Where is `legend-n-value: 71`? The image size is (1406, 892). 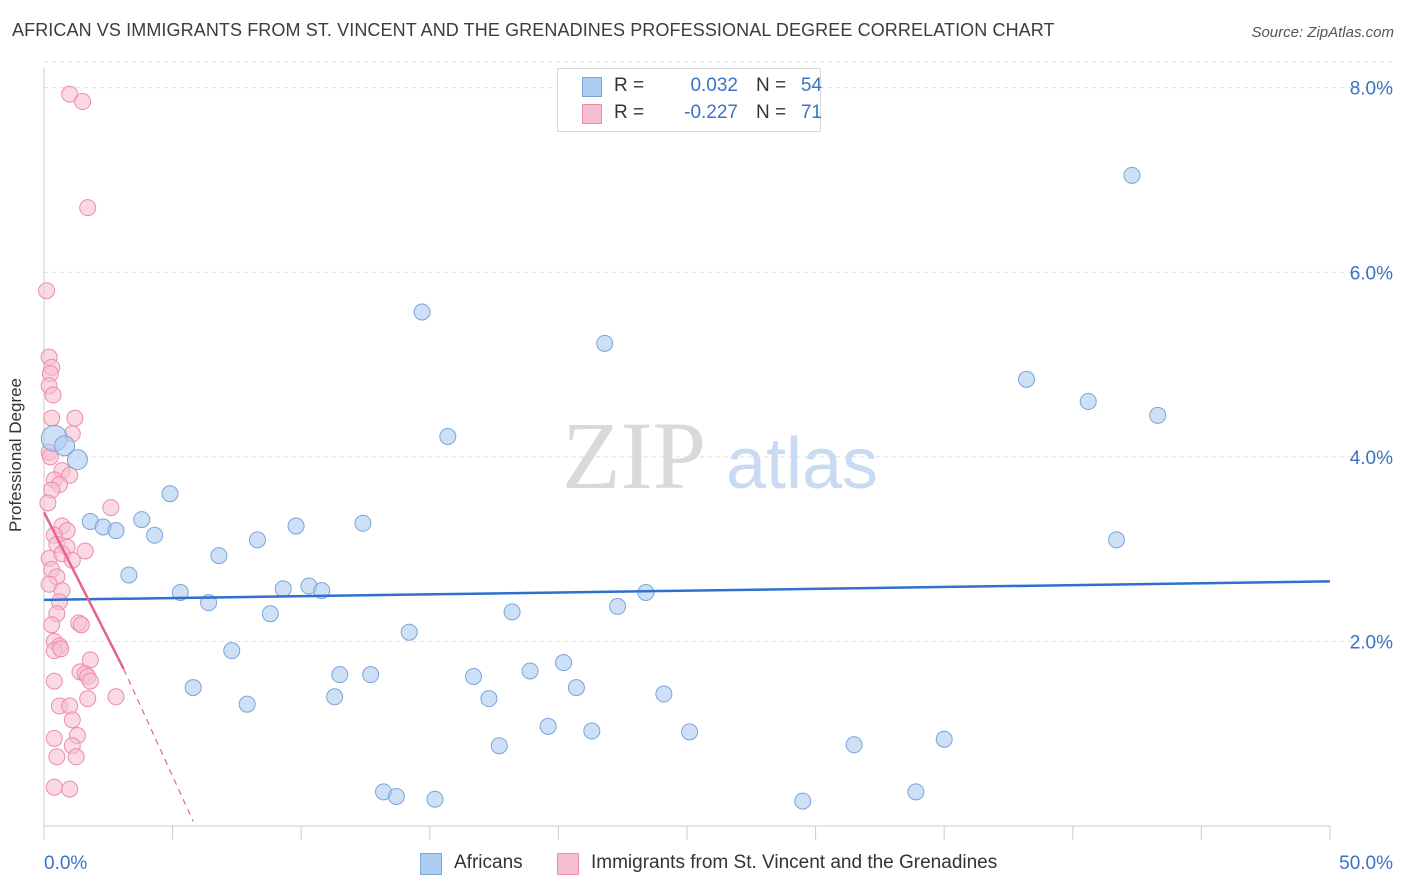 legend-n-value: 71 is located at coordinates (811, 112).